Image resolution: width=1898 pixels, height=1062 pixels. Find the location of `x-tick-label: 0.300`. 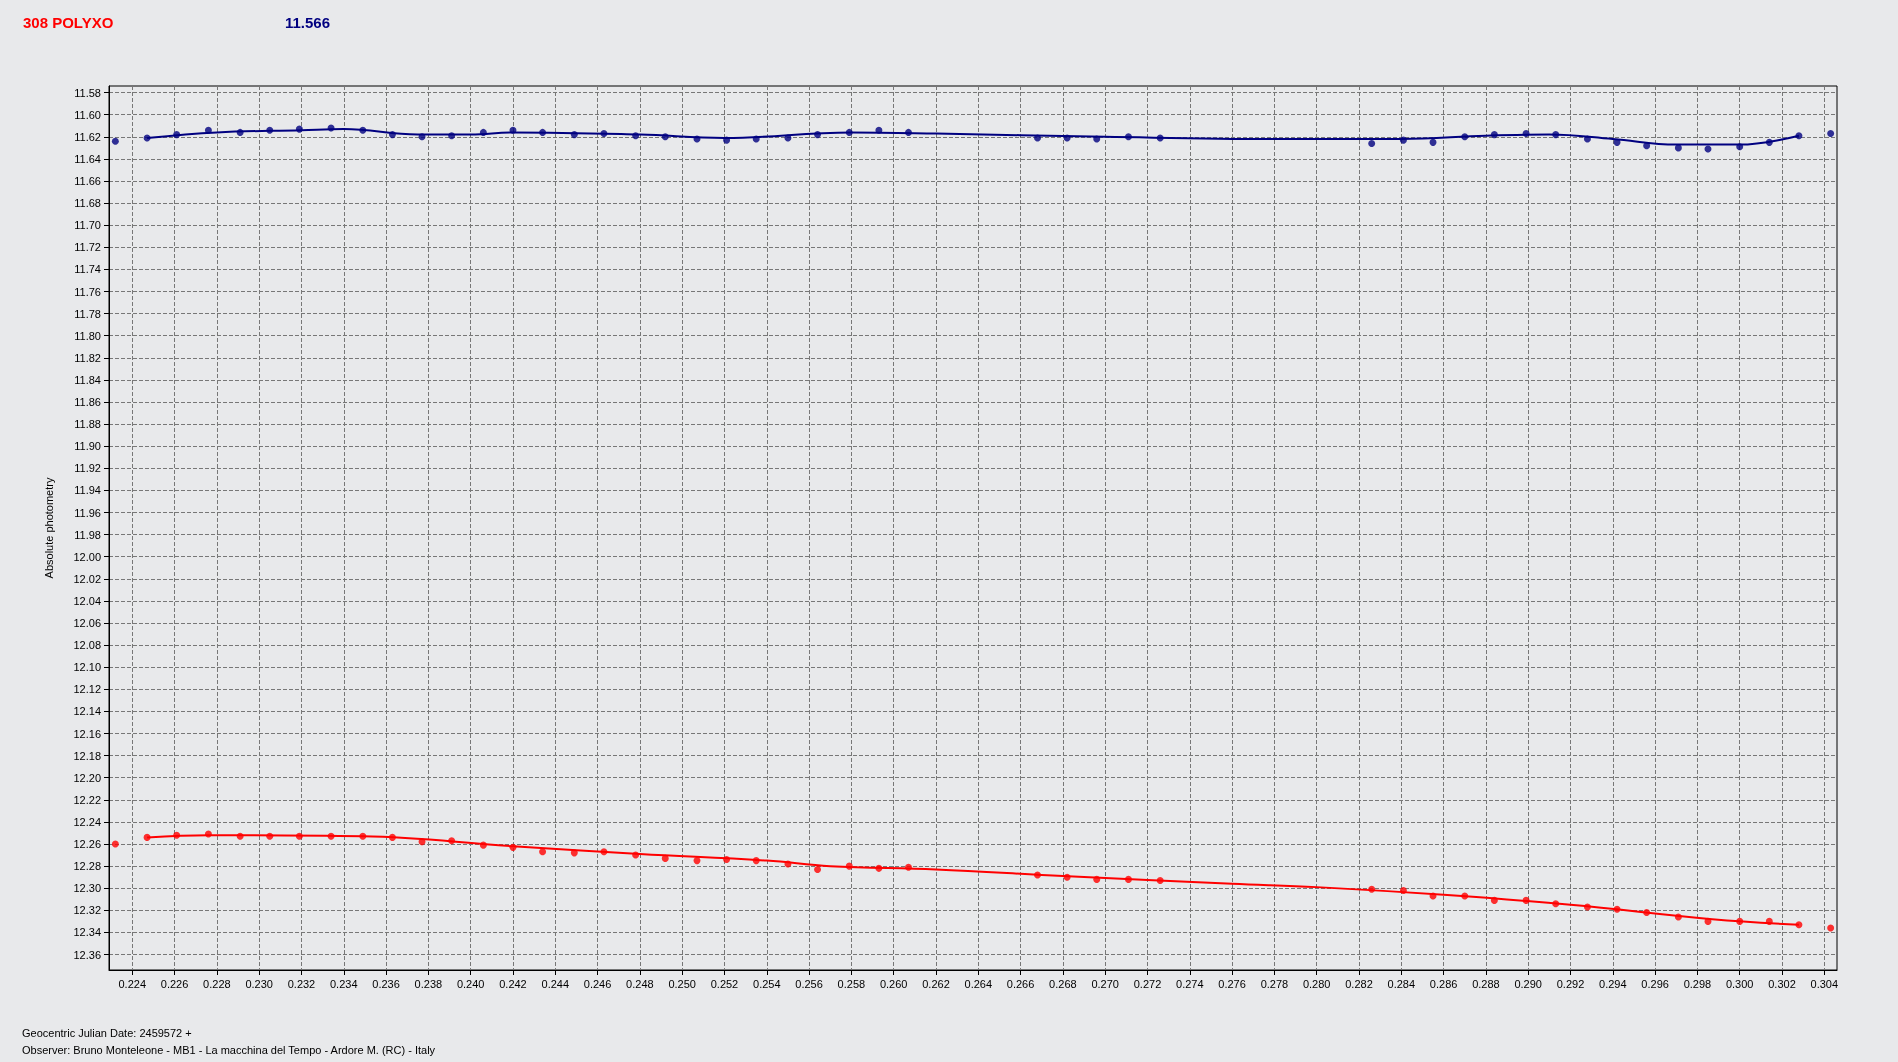

x-tick-label: 0.300 is located at coordinates (1739, 983).